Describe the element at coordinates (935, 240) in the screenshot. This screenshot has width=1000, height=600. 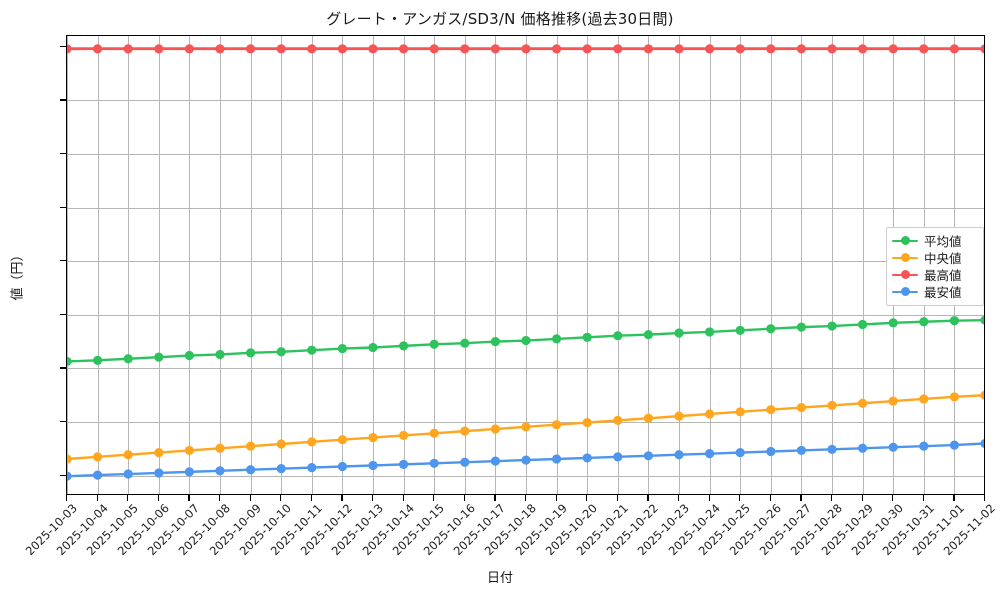
I see `legend-item-1: 平均値` at that location.